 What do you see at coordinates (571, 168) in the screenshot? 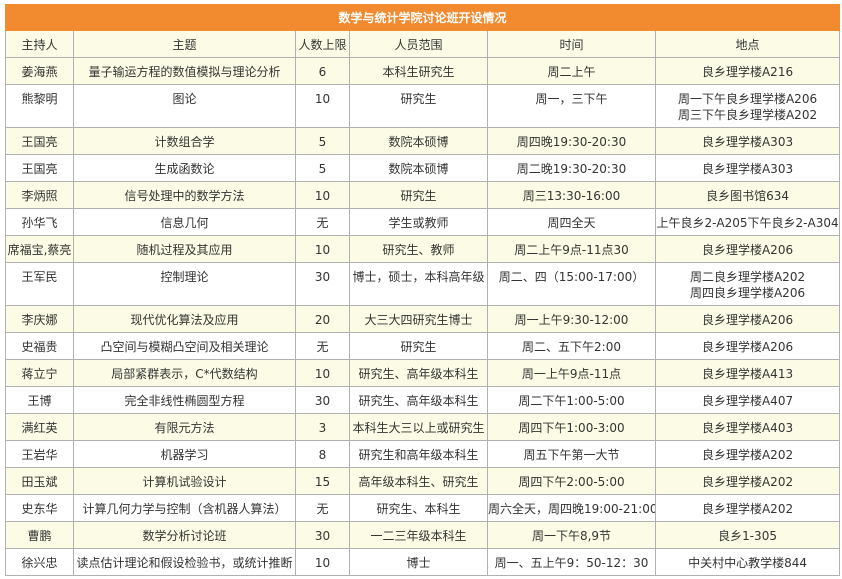
I see `cell-time: 周二晚19:30-20:30` at bounding box center [571, 168].